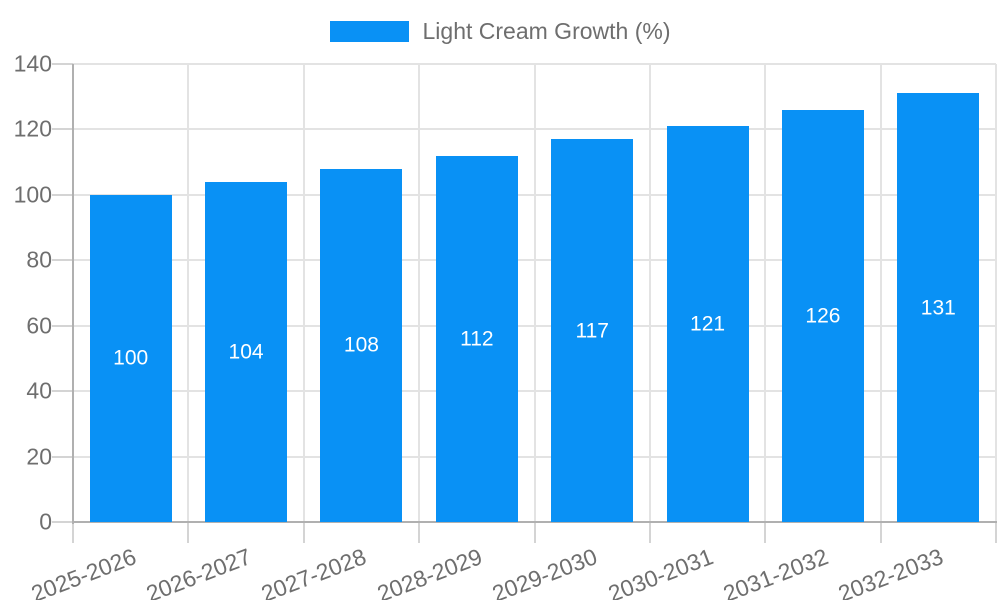  I want to click on bar-value-label: 112, so click(477, 339).